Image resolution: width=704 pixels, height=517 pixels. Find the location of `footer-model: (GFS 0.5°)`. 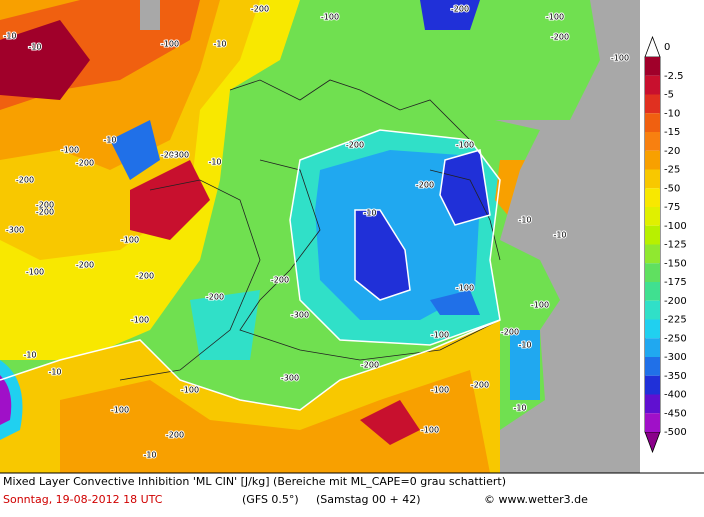

footer-model: (GFS 0.5°) is located at coordinates (270, 499).